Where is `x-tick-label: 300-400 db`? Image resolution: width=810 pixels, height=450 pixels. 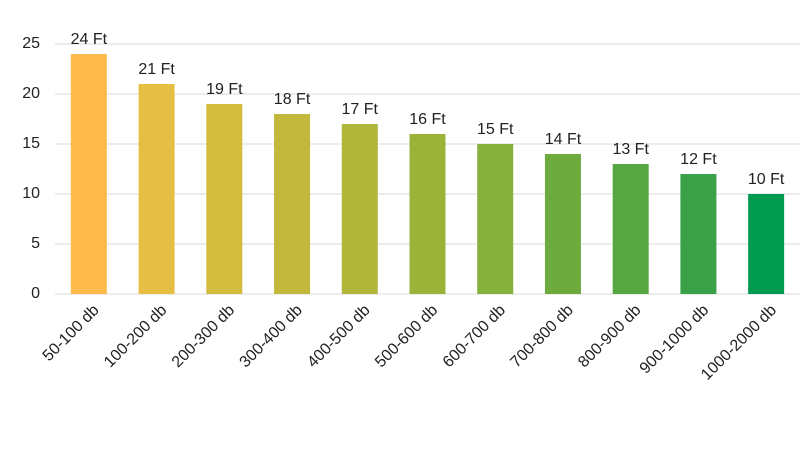 x-tick-label: 300-400 db is located at coordinates (271, 336).